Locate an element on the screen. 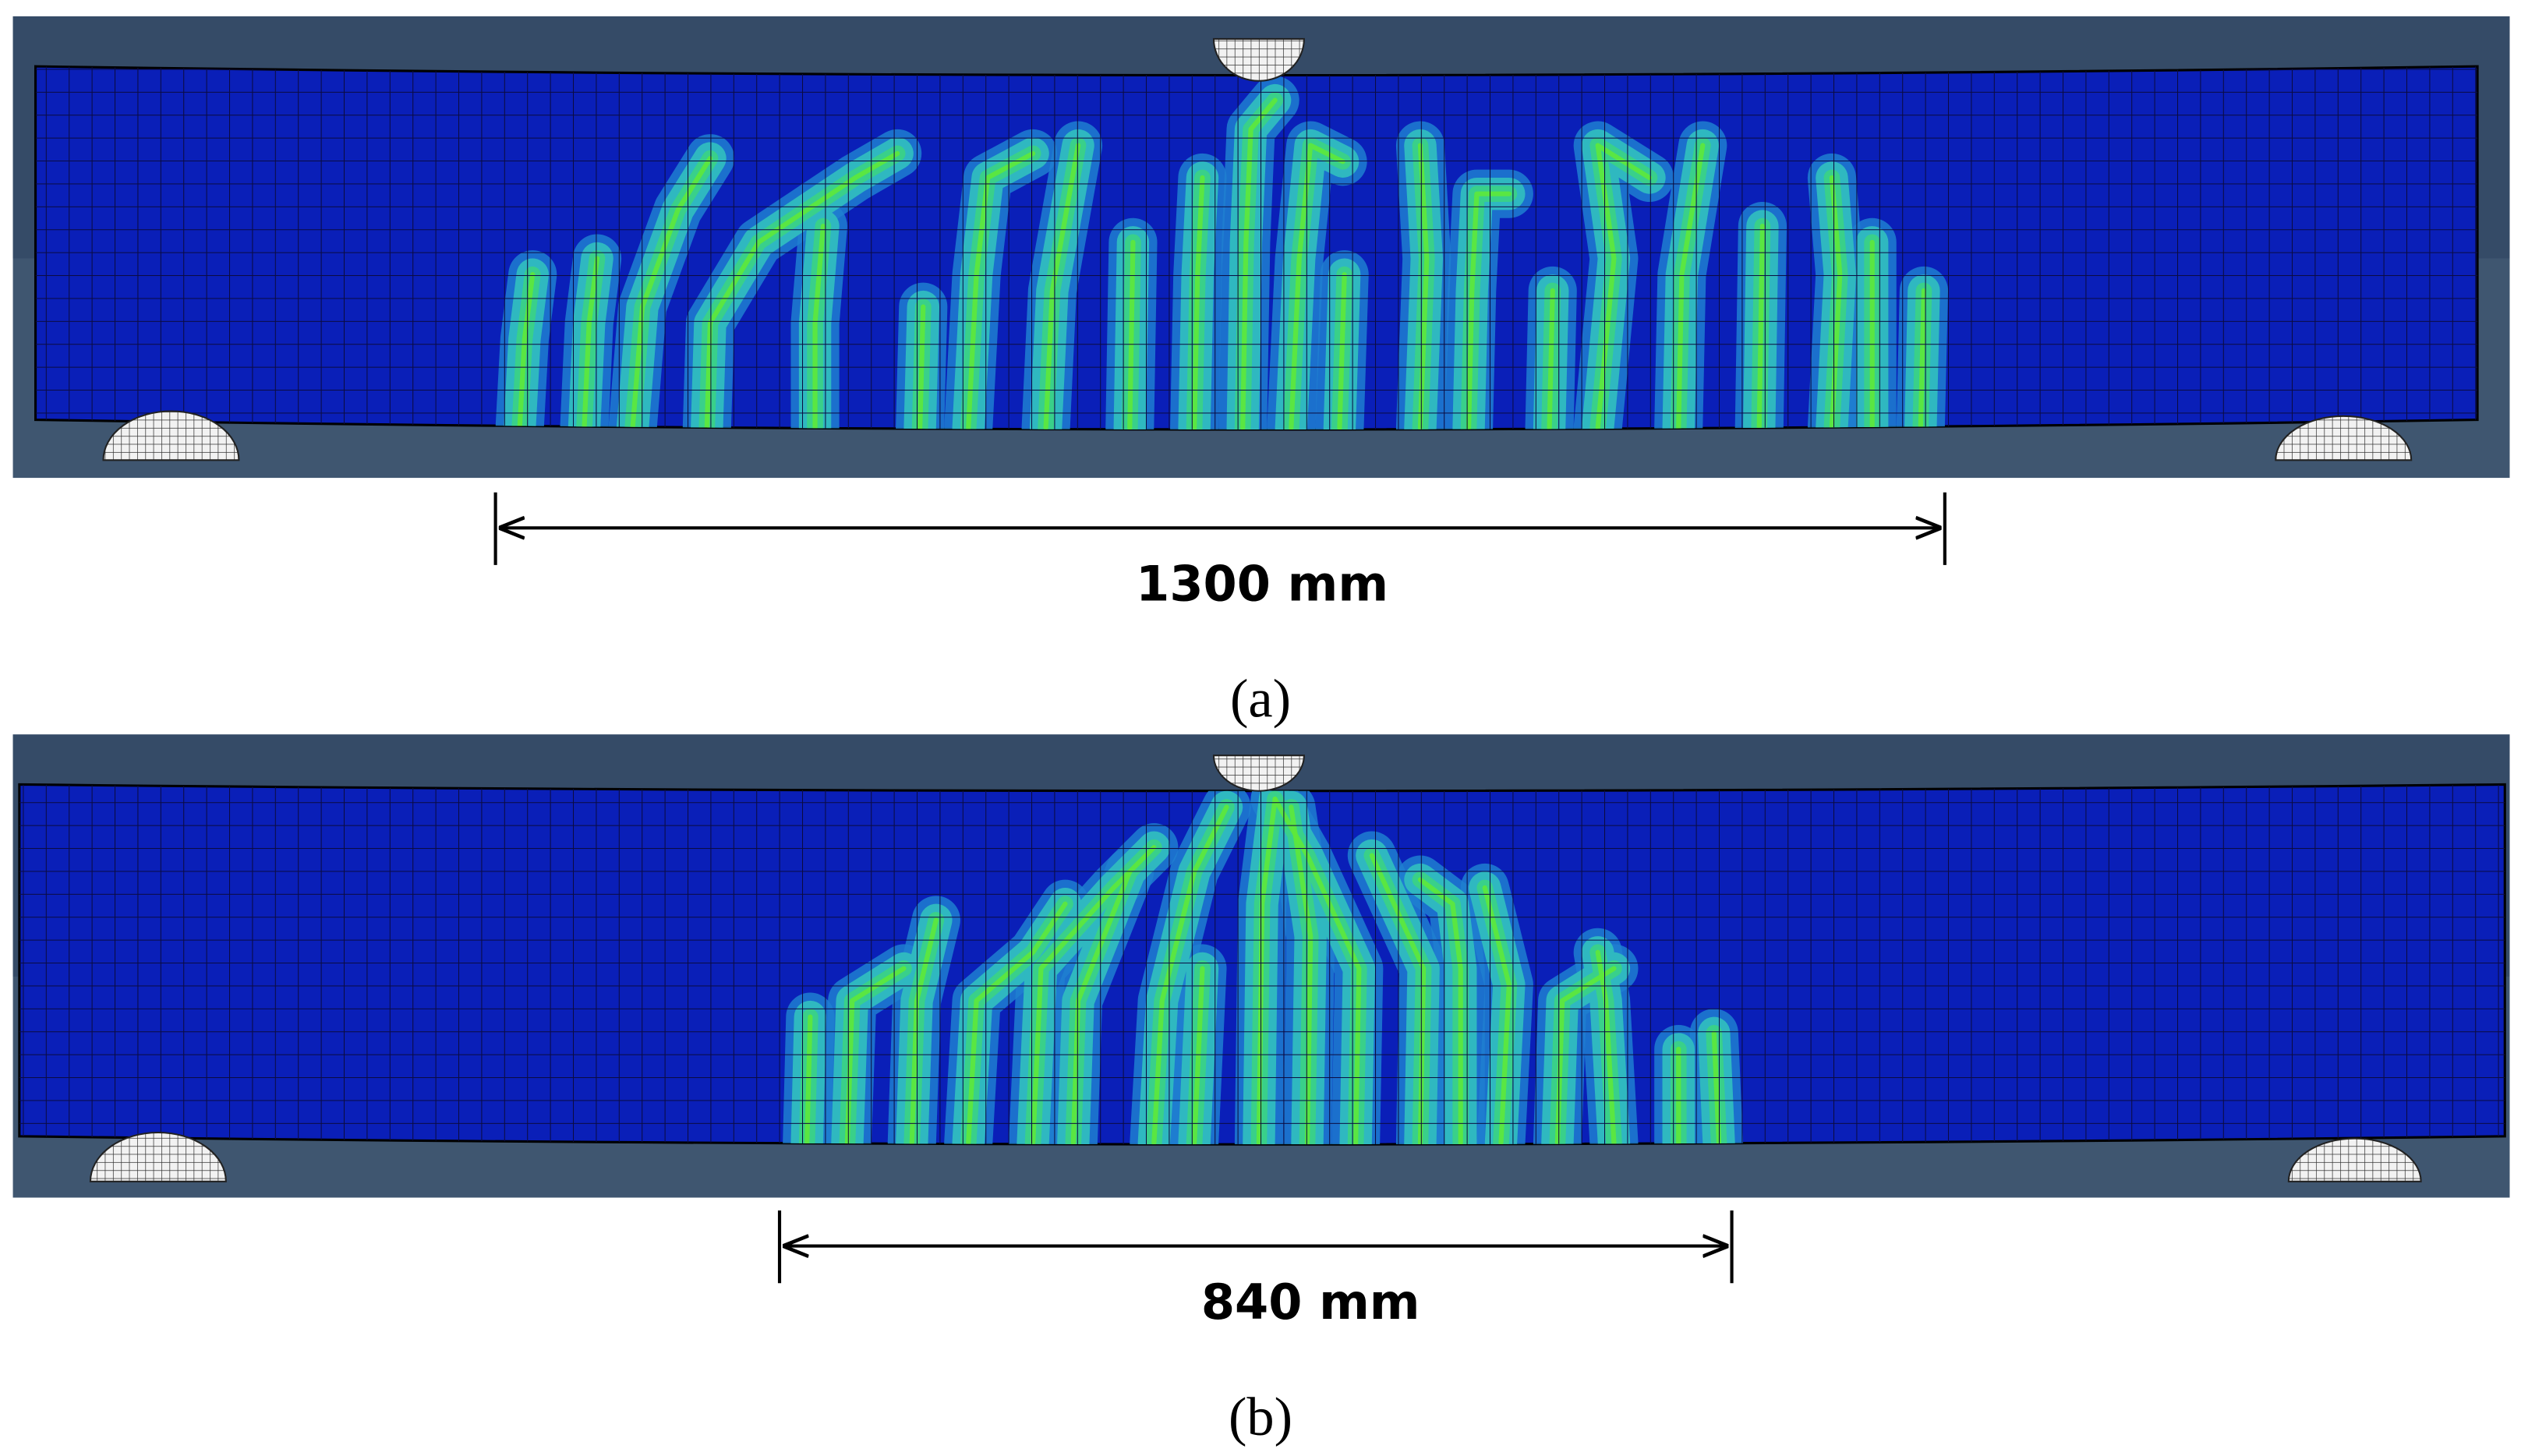 This screenshot has width=2521, height=1456. dimension-label: 840 mm is located at coordinates (1310, 1303).